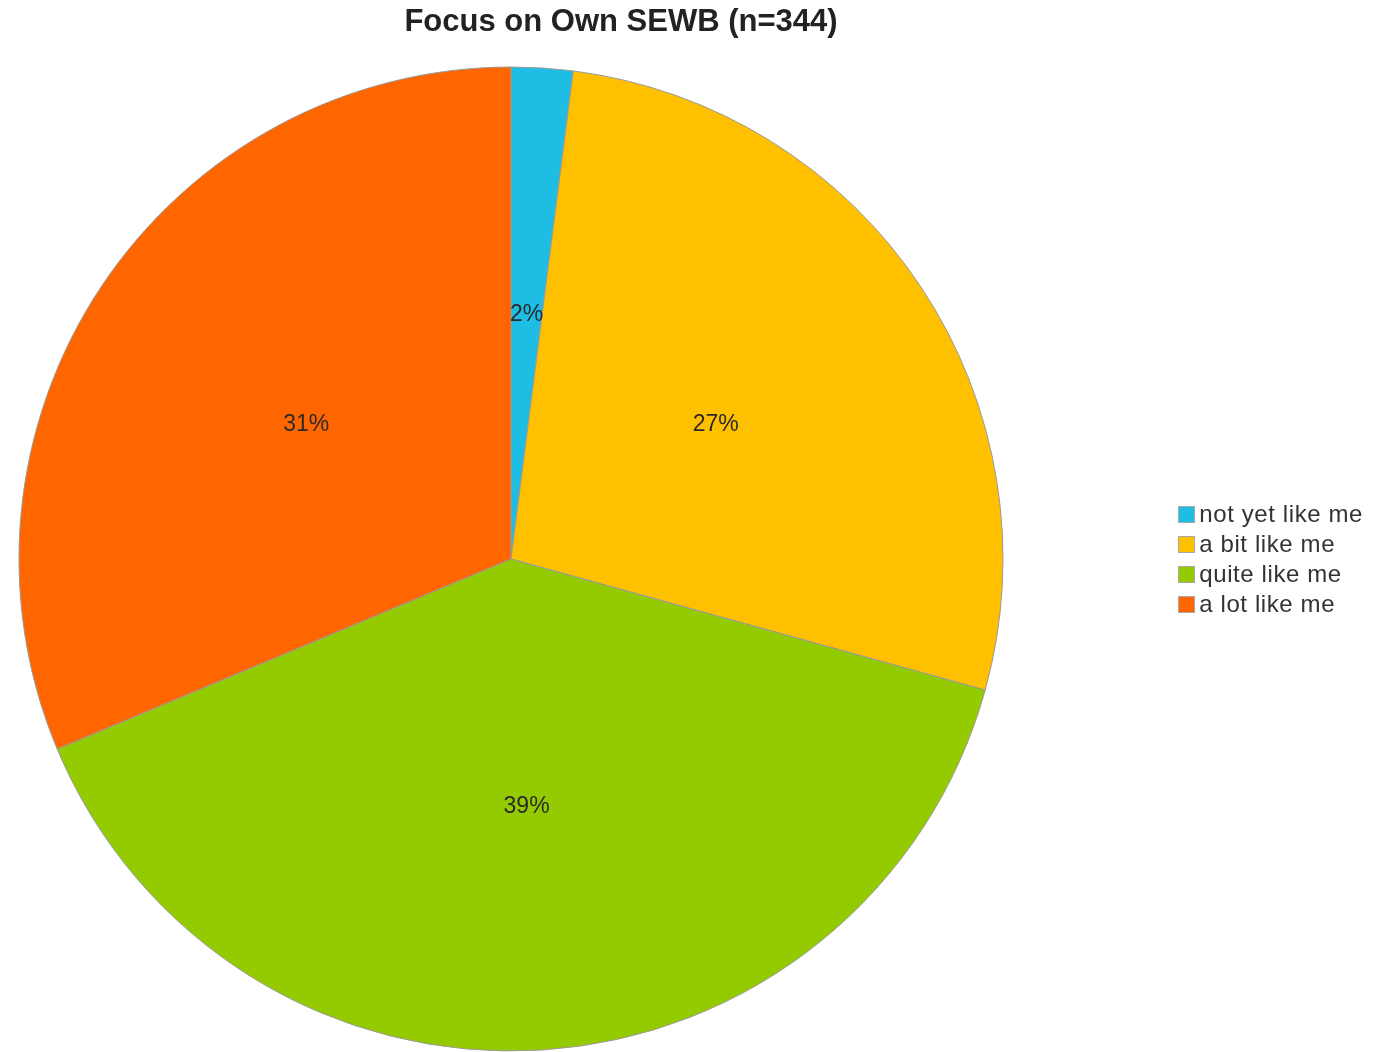  I want to click on data-label: 39%, so click(526, 804).